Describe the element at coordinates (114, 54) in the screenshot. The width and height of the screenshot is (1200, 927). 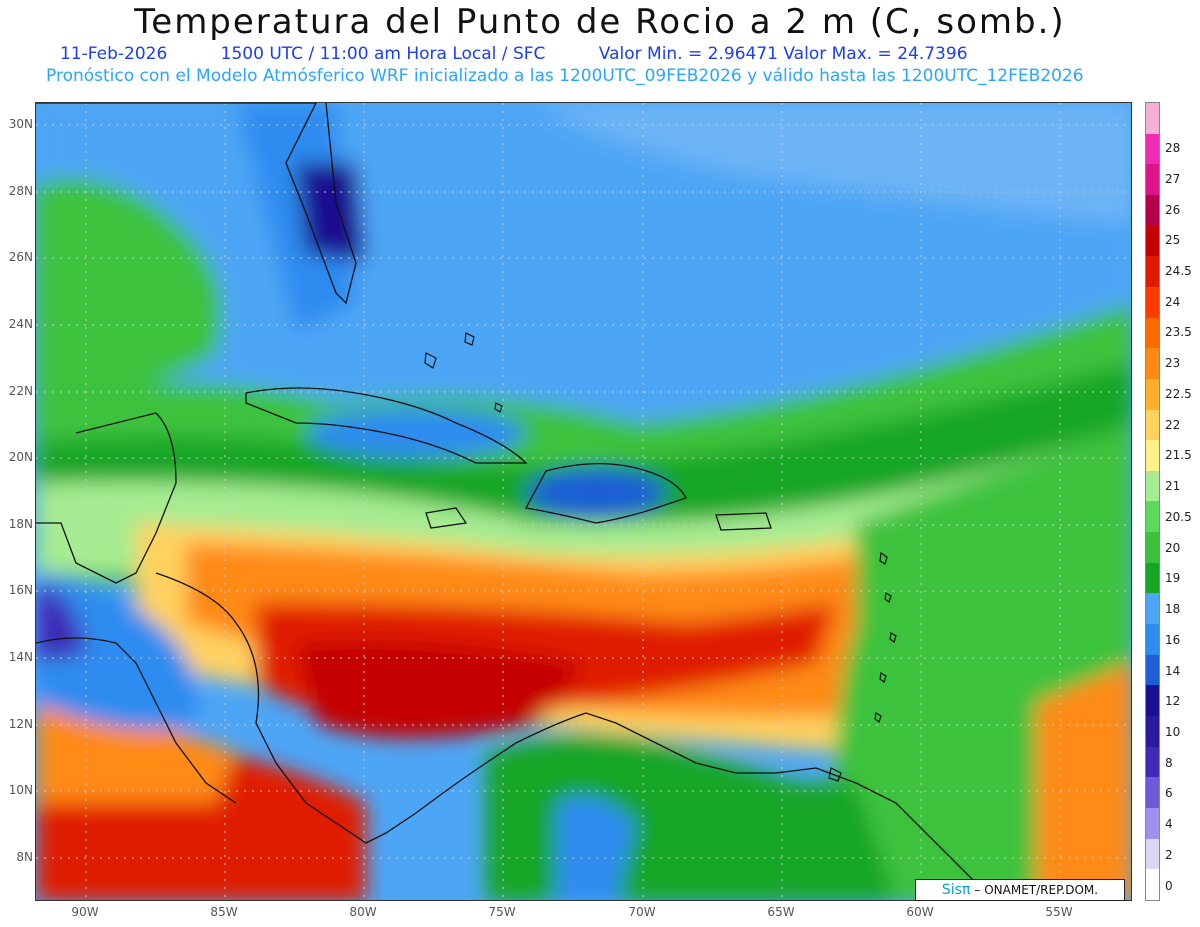
I see `forecast-date: 11-Feb-2026` at that location.